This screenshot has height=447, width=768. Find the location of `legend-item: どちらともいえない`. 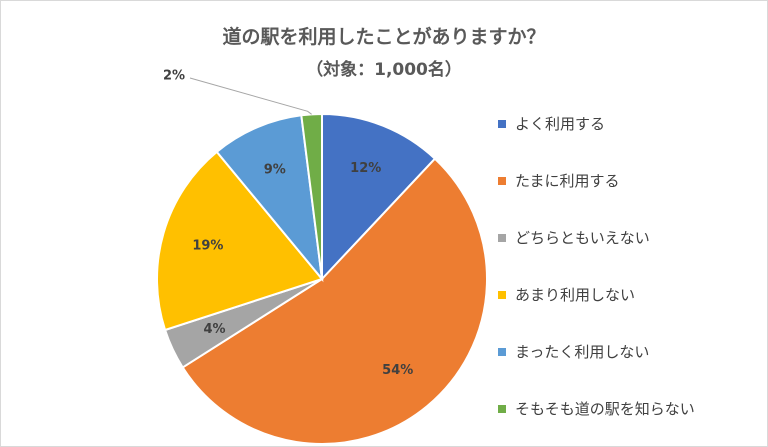

legend-item: どちらともいえない is located at coordinates (574, 237).